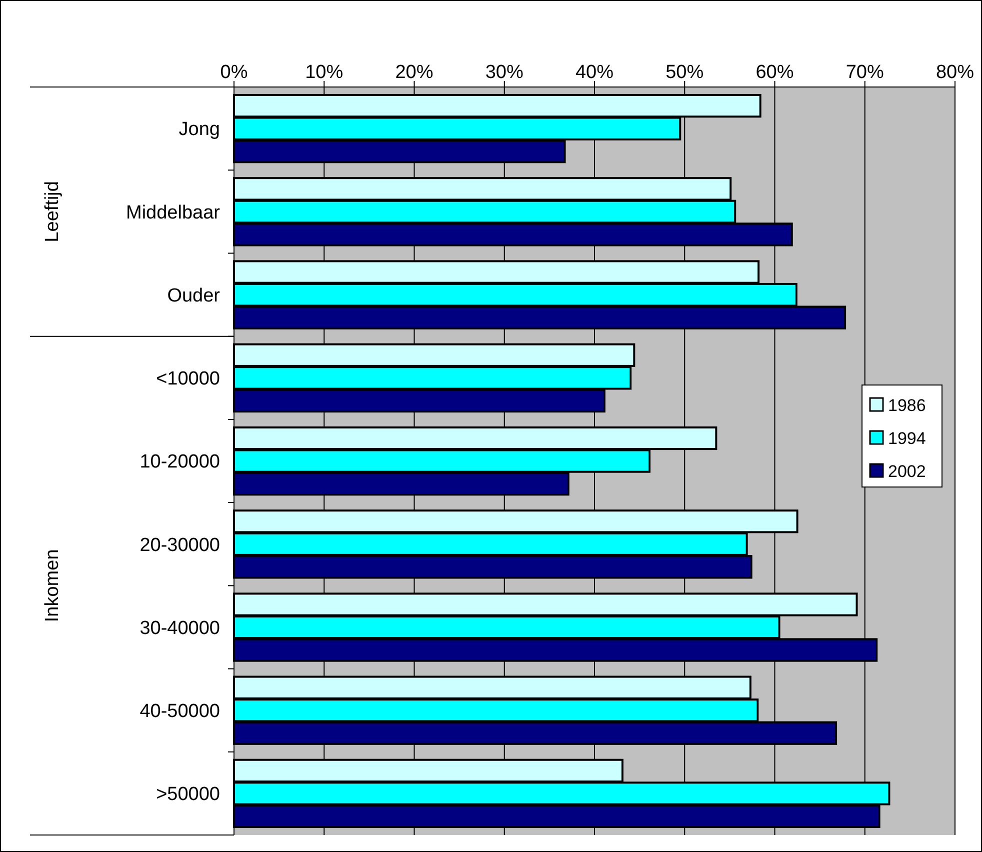 The width and height of the screenshot is (982, 852). Describe the element at coordinates (52, 585) in the screenshot. I see `text: Inkomen` at that location.